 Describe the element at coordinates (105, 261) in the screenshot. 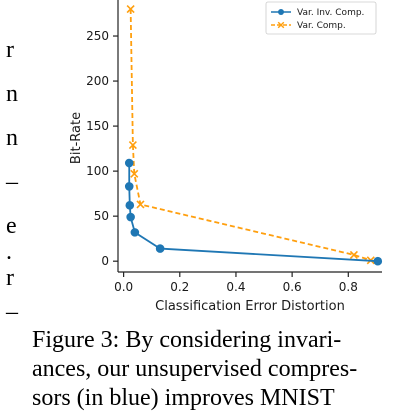

I see `y-tick-label: 0` at that location.